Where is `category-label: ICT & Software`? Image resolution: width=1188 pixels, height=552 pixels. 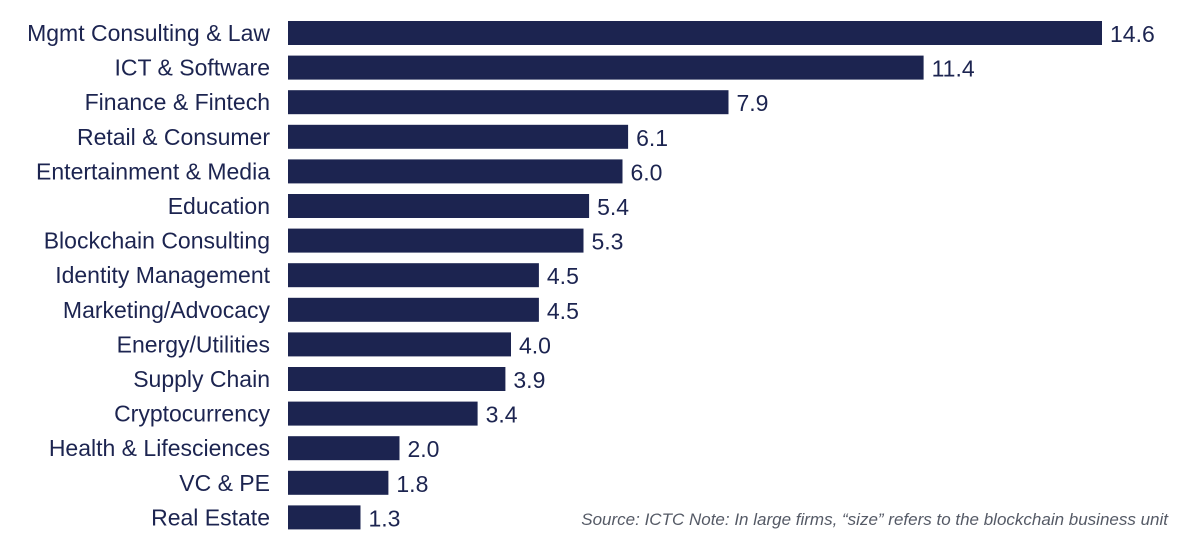
category-label: ICT & Software is located at coordinates (192, 68).